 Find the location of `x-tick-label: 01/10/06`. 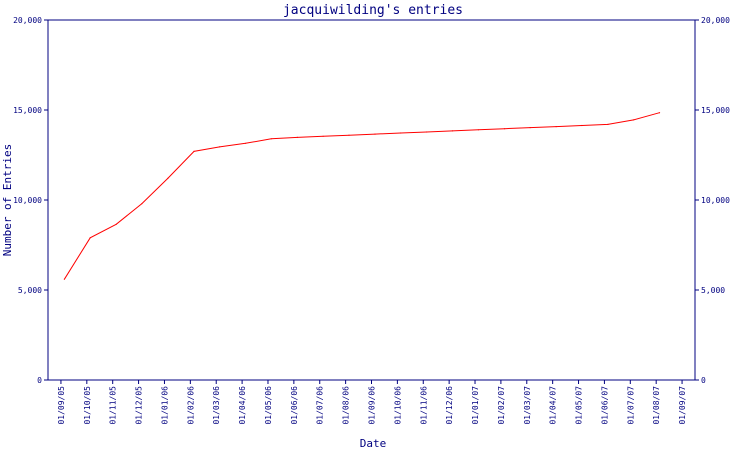

x-tick-label: 01/10/06 is located at coordinates (397, 405).